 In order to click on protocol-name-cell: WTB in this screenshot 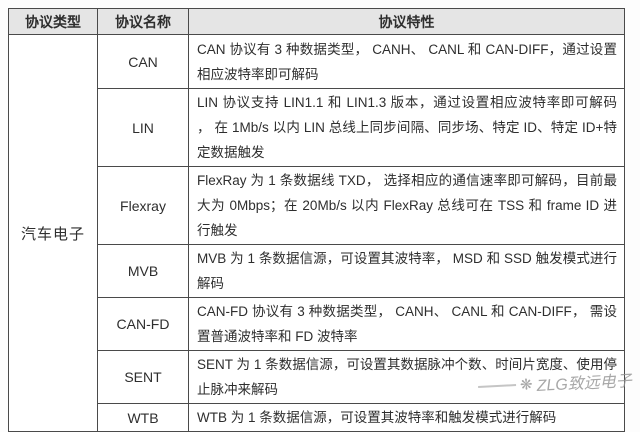, I will do `click(143, 417)`.